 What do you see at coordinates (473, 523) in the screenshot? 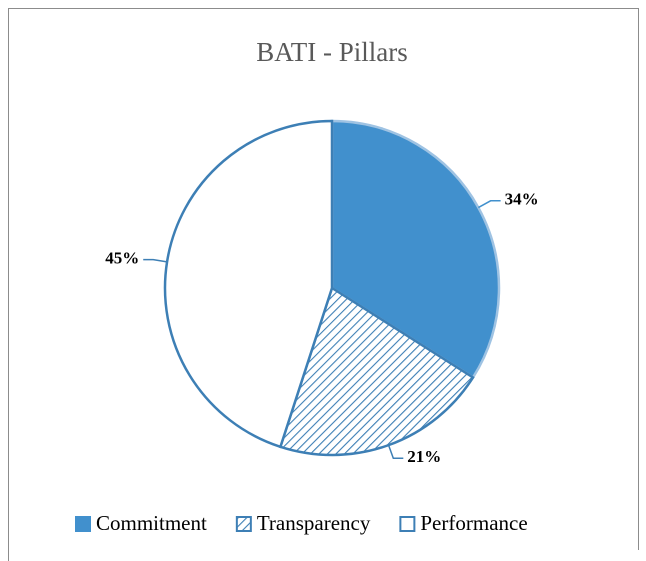
I see `legend-label: Performance` at bounding box center [473, 523].